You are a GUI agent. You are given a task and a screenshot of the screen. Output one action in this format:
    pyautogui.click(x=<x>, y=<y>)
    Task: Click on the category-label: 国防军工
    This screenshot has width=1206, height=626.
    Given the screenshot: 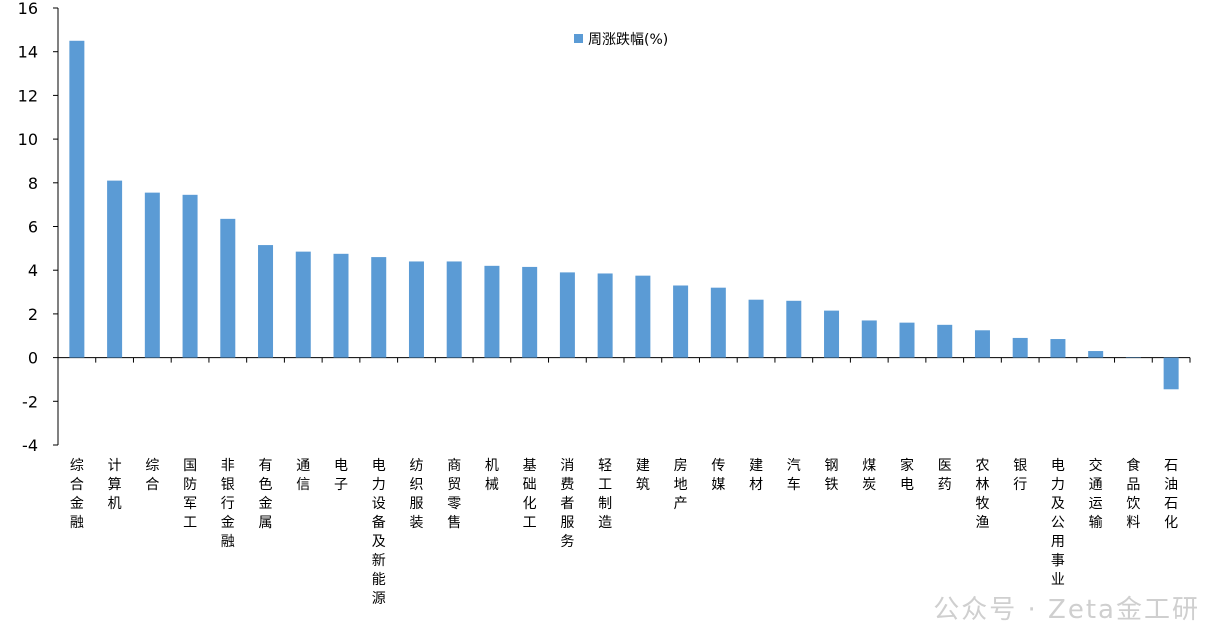 What is the action you would take?
    pyautogui.click(x=190, y=494)
    